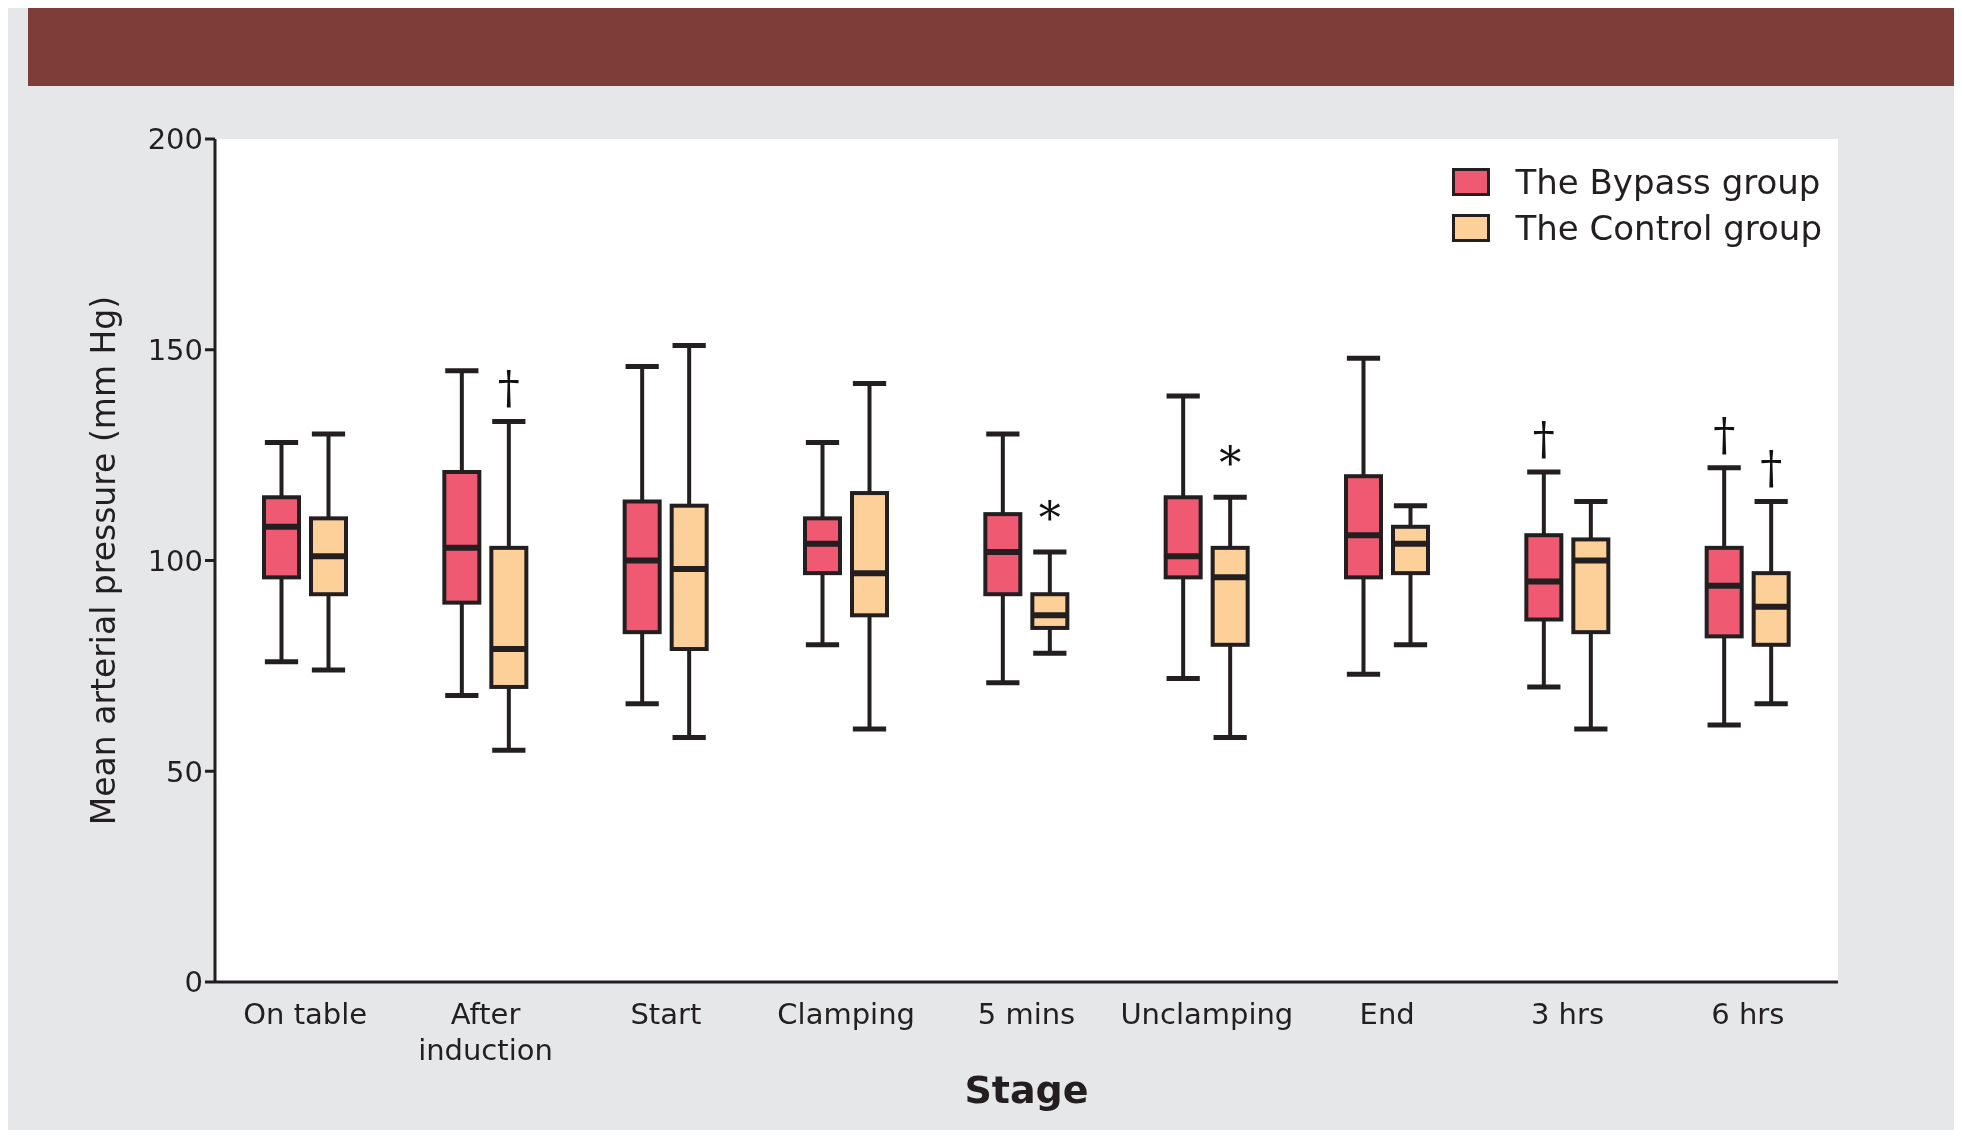 This screenshot has width=1962, height=1138. Describe the element at coordinates (175, 560) in the screenshot. I see `y-tick-label: 100` at that location.